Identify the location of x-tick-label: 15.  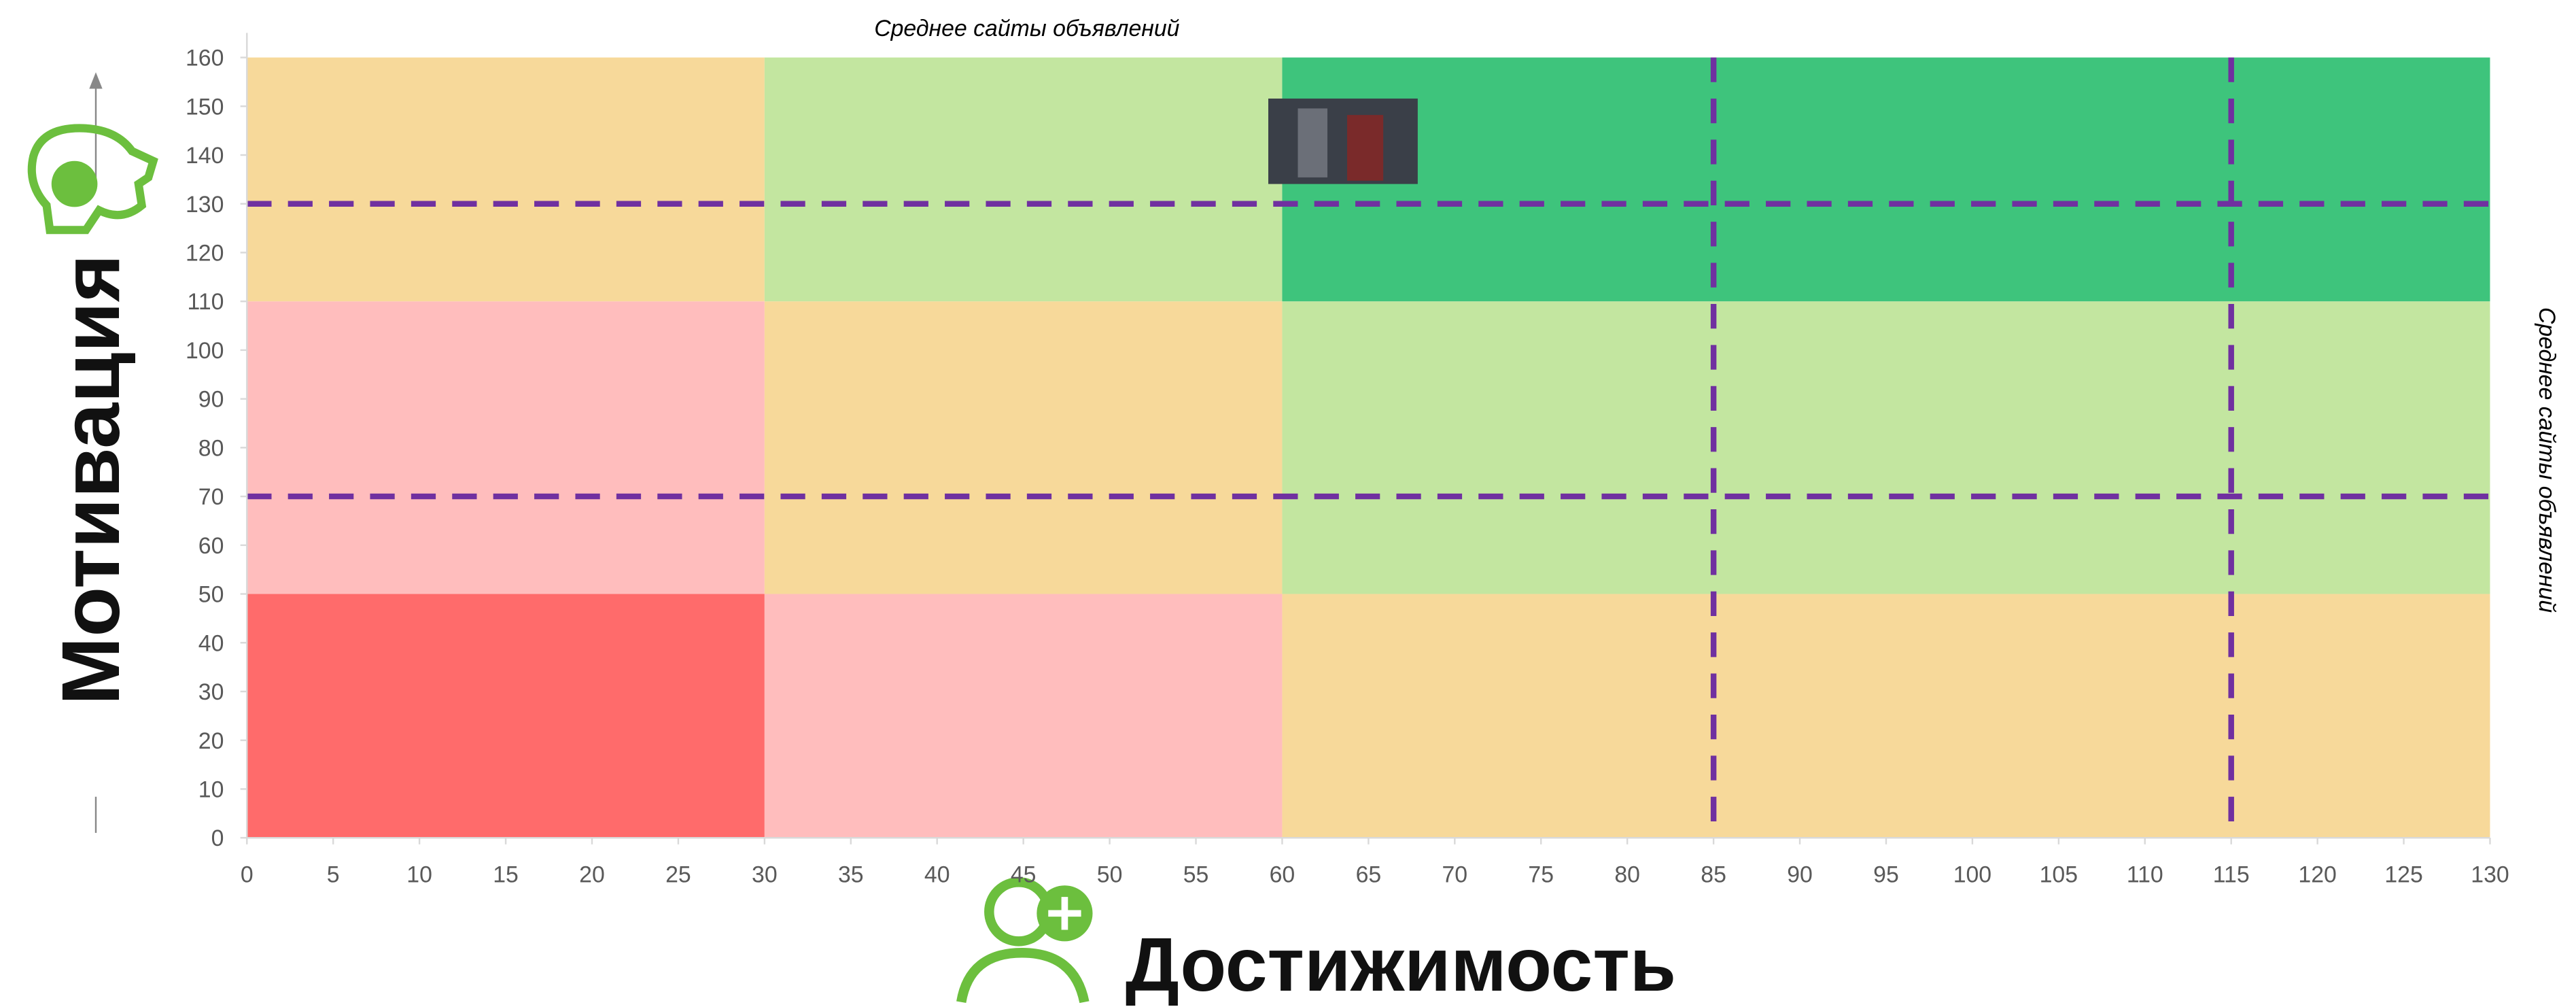
(506, 874).